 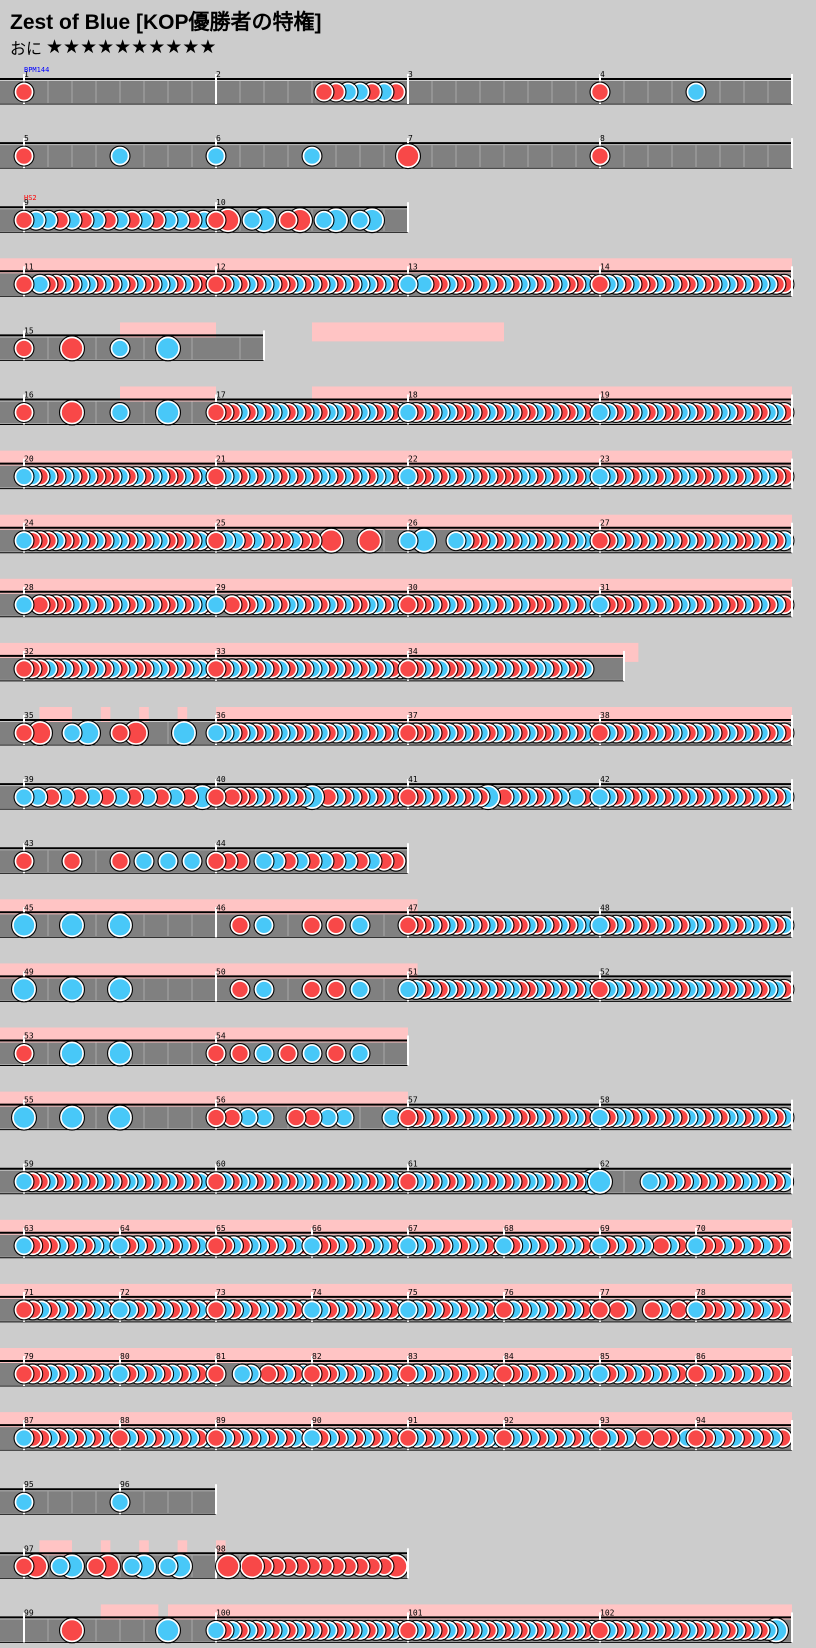 I want to click on measure-number: 34, so click(x=413, y=651).